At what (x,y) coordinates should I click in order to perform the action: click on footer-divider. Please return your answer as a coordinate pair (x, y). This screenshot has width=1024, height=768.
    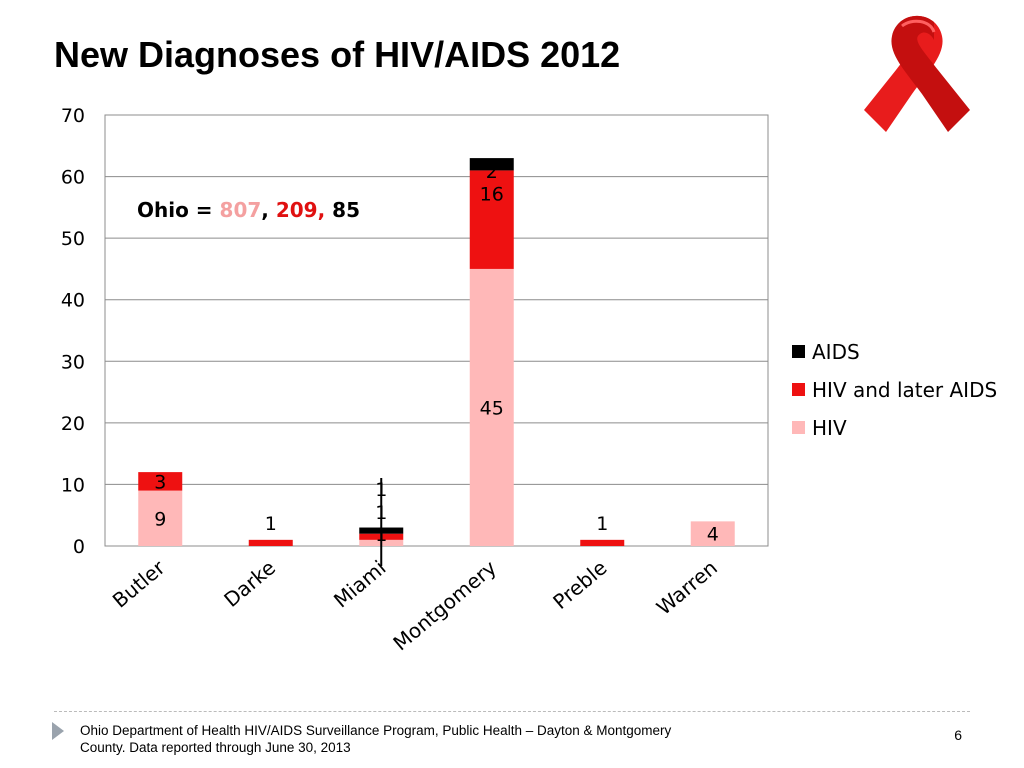
    Looking at the image, I should click on (512, 711).